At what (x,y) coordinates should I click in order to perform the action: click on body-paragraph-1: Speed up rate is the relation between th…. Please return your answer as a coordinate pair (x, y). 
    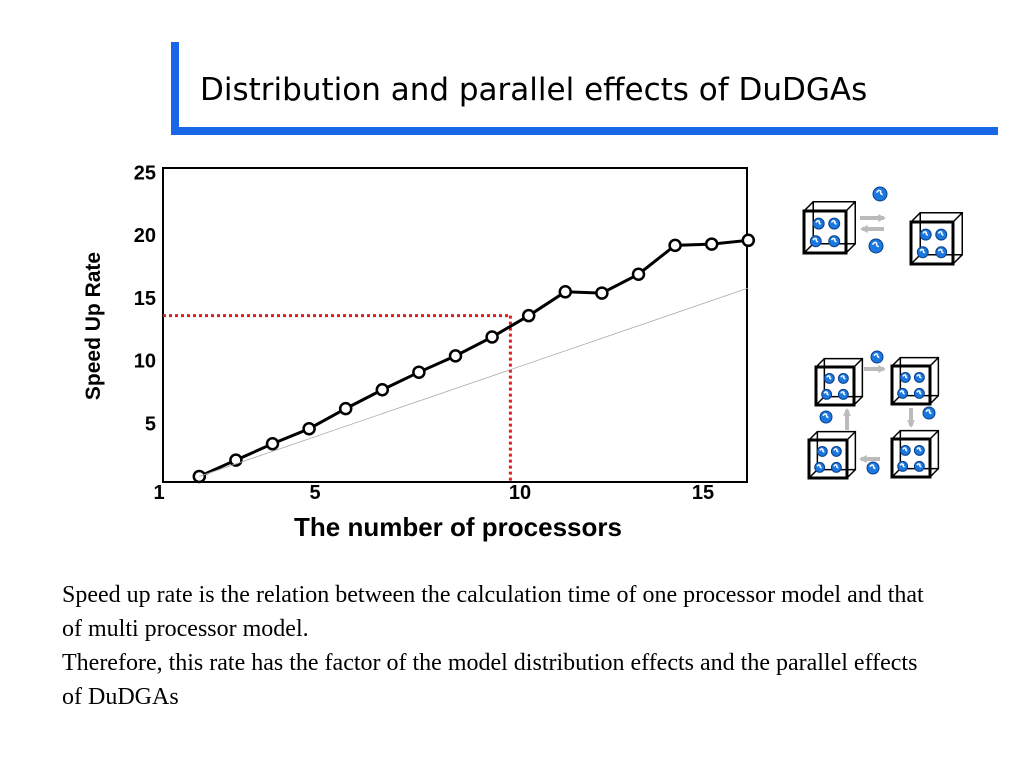
    Looking at the image, I should click on (493, 612).